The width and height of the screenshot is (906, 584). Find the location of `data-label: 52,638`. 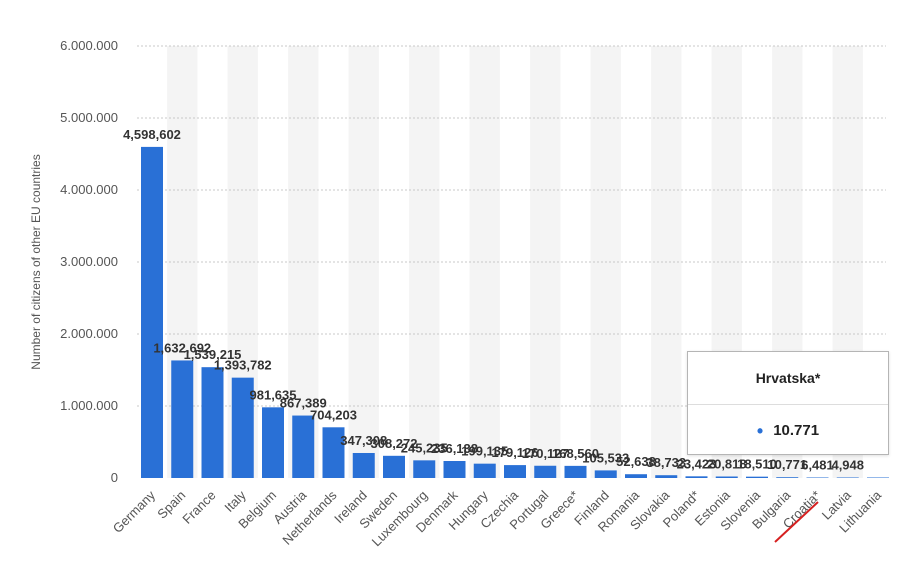

data-label: 52,638 is located at coordinates (636, 461).